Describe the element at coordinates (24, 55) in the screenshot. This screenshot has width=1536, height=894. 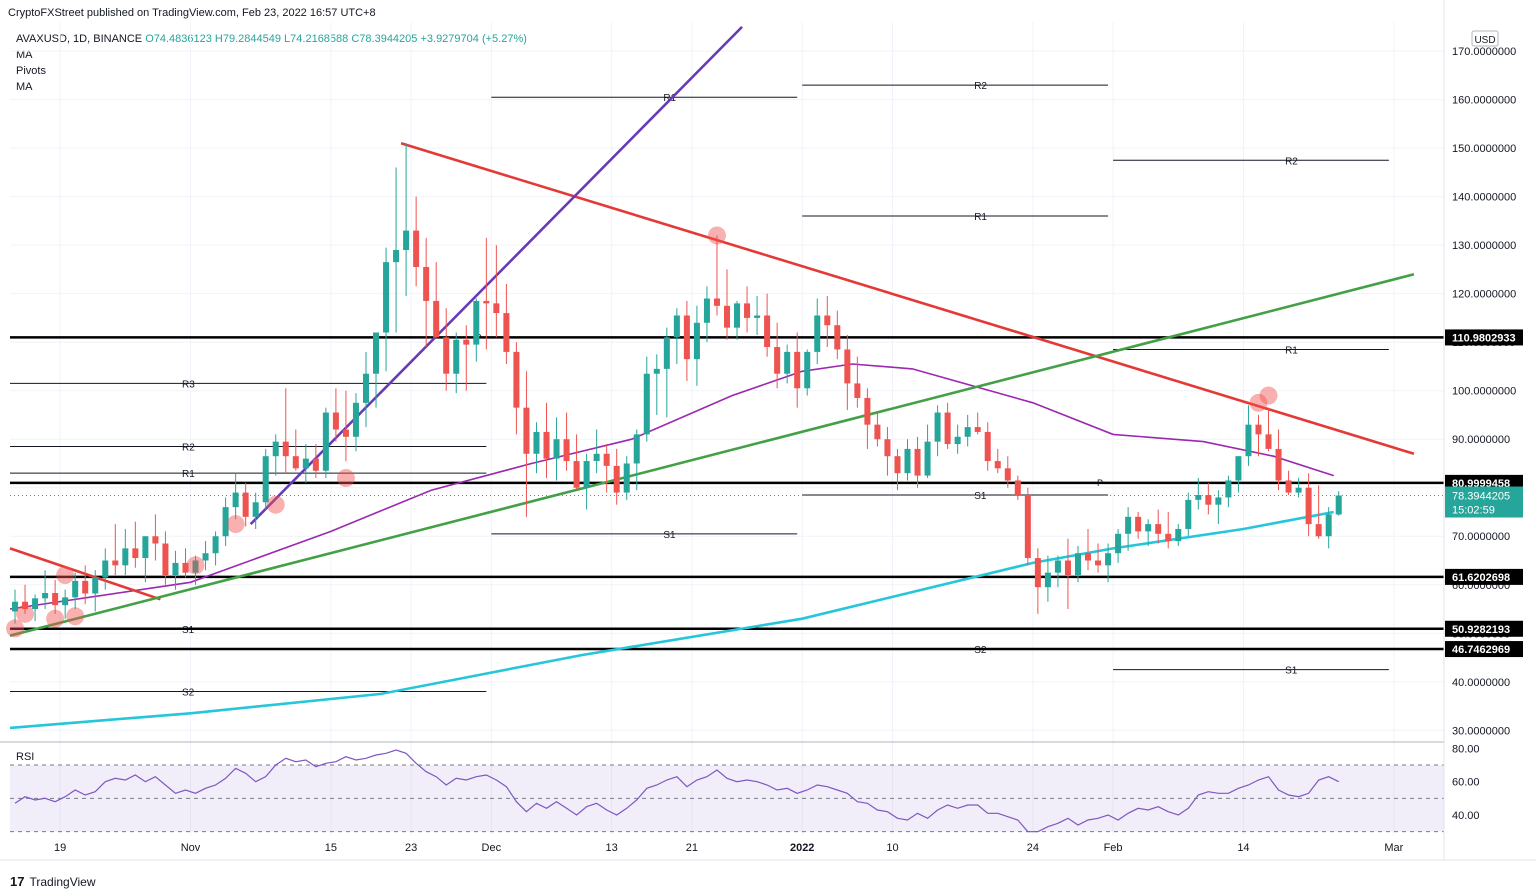
I see `indicator-ma-fast: MA` at that location.